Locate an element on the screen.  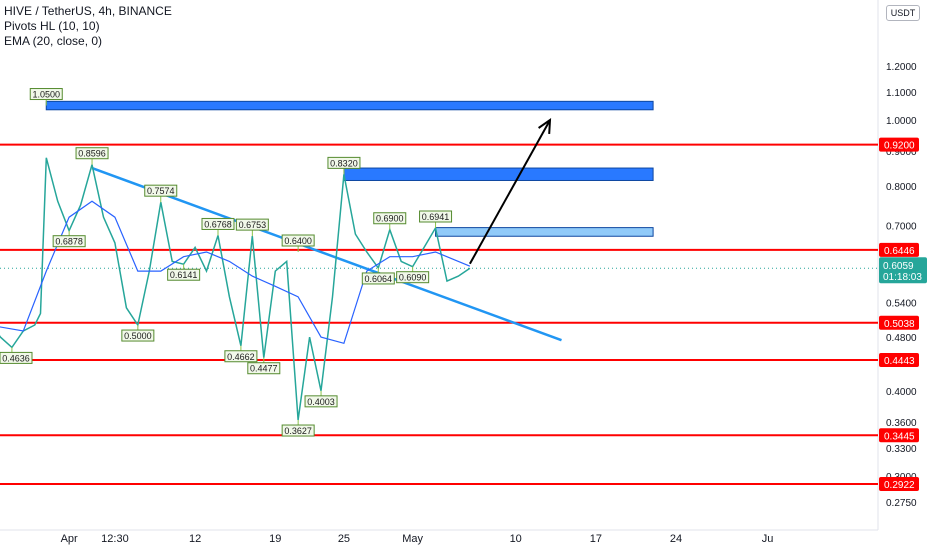
x-tick-label: 17 is located at coordinates (596, 539).